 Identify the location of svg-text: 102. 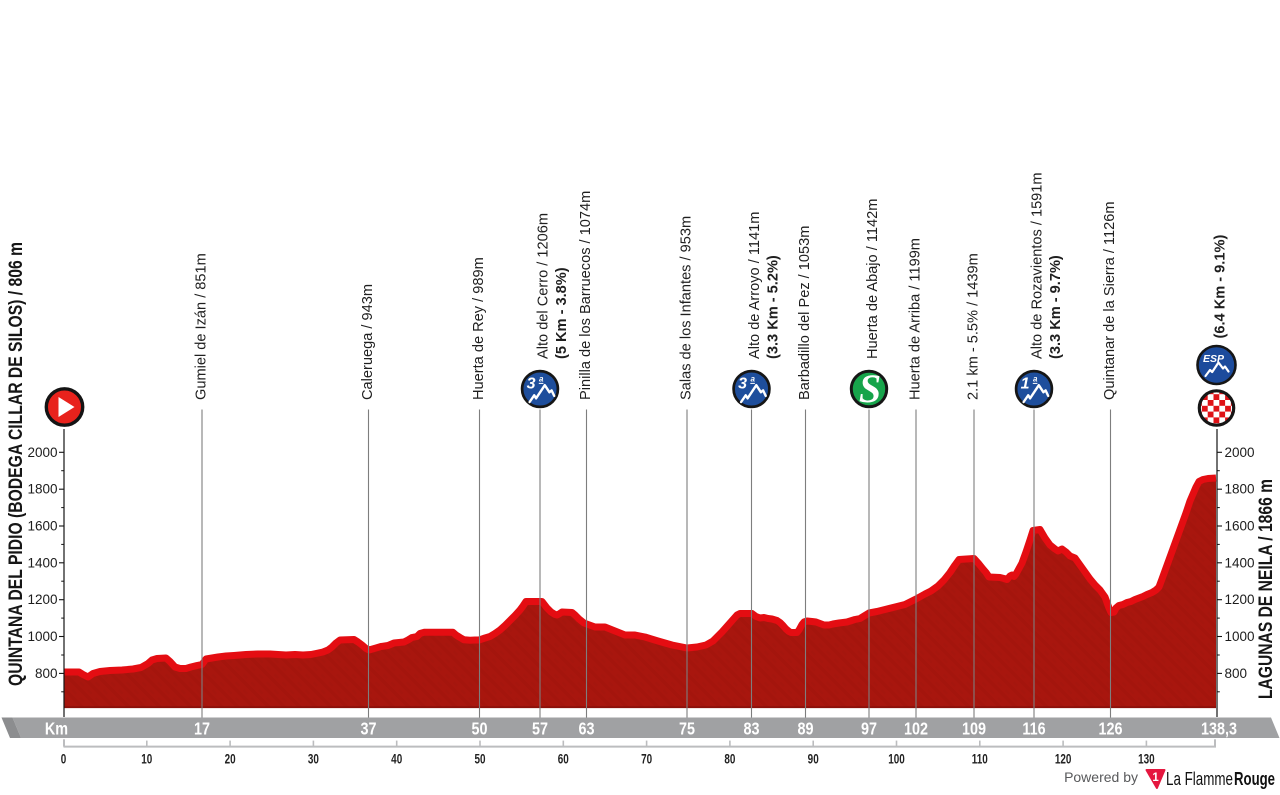
(916, 729).